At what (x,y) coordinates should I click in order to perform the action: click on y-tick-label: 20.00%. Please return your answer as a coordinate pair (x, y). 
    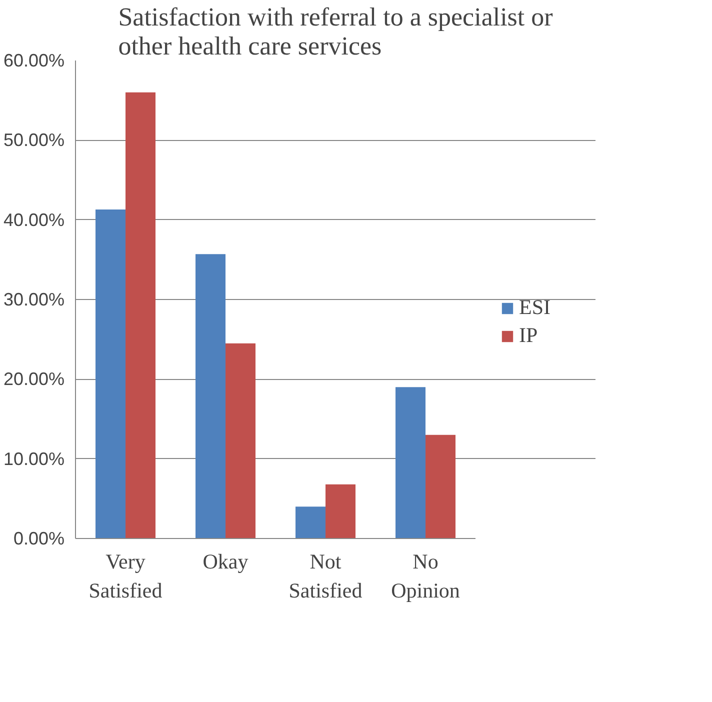
    Looking at the image, I should click on (34, 379).